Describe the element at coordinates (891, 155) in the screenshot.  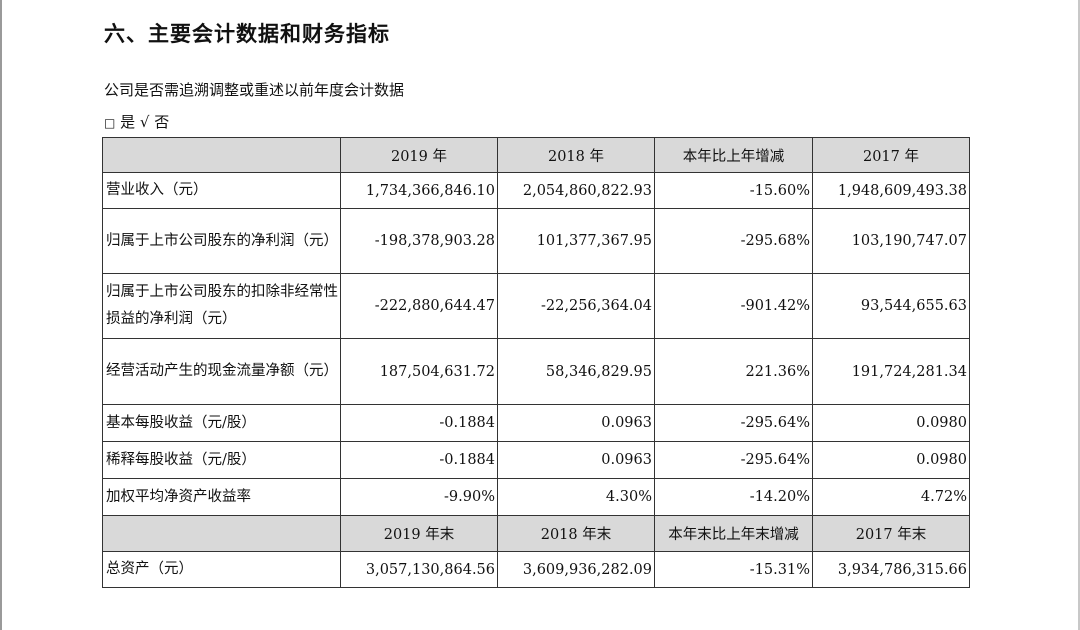
I see `header-cell: 2017 年` at that location.